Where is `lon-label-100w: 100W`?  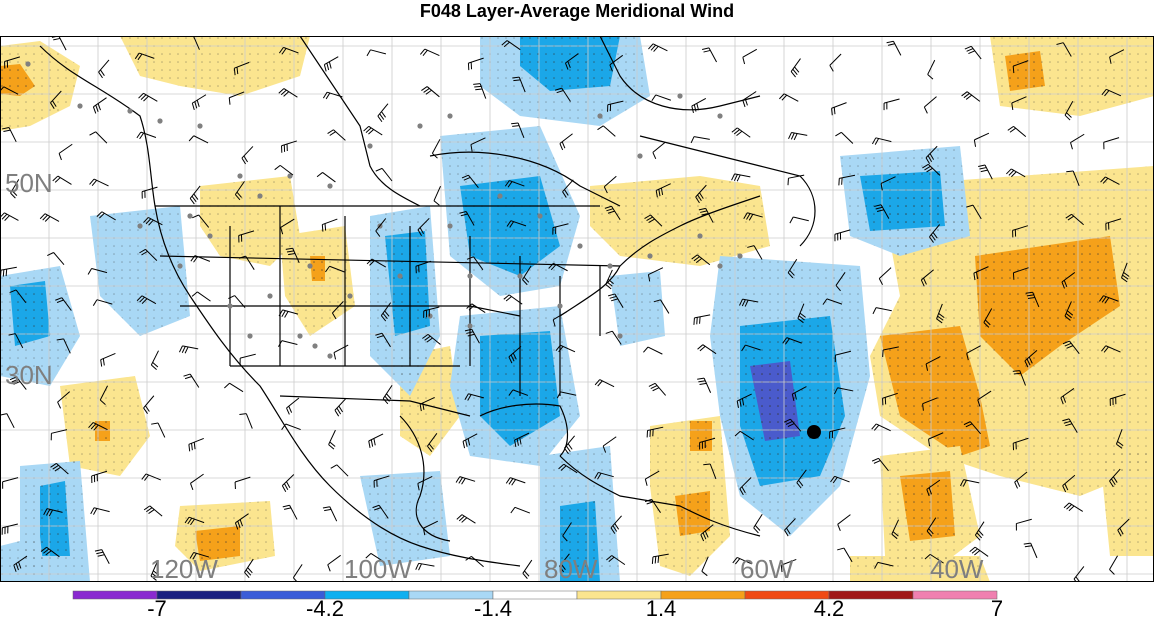 lon-label-100w: 100W is located at coordinates (378, 569).